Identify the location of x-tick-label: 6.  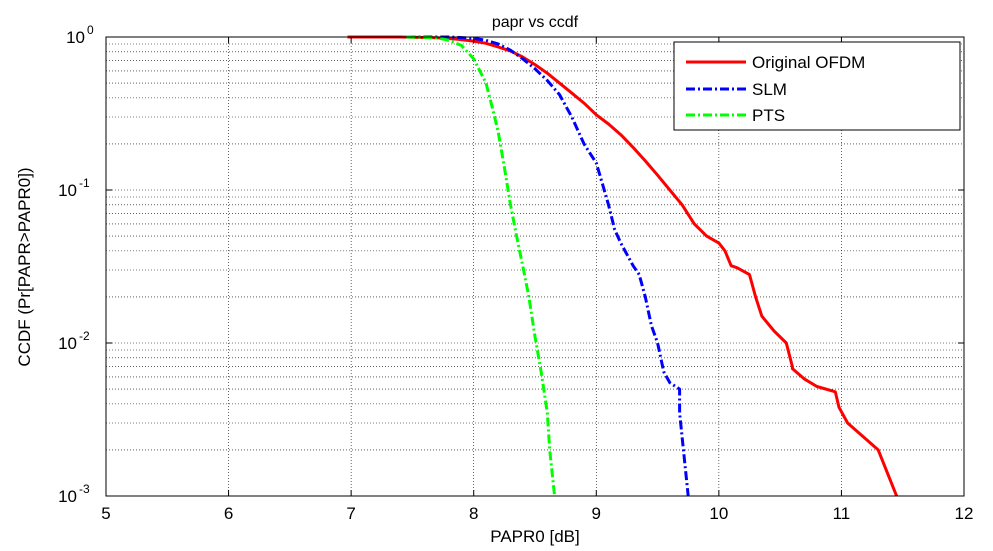
(228, 513).